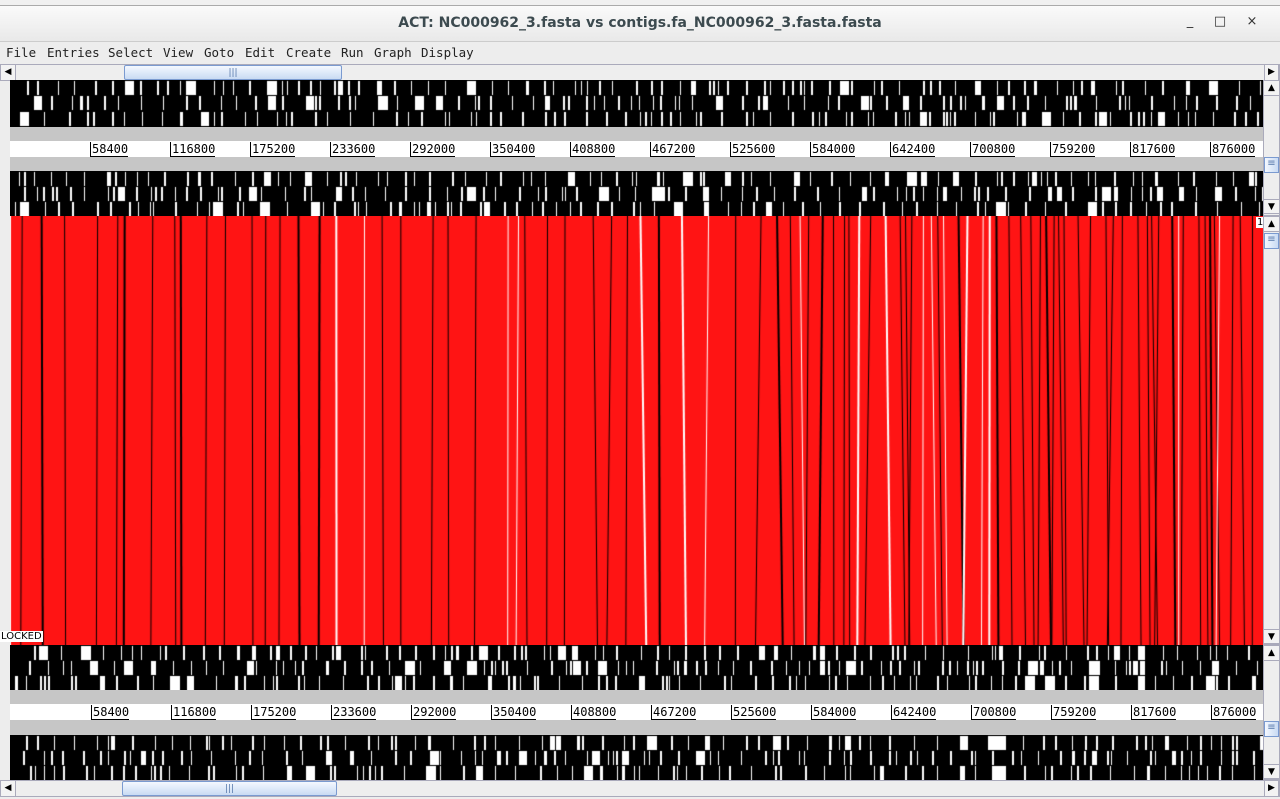 This screenshot has width=1280, height=799. I want to click on menu-graph: Graph, so click(393, 52).